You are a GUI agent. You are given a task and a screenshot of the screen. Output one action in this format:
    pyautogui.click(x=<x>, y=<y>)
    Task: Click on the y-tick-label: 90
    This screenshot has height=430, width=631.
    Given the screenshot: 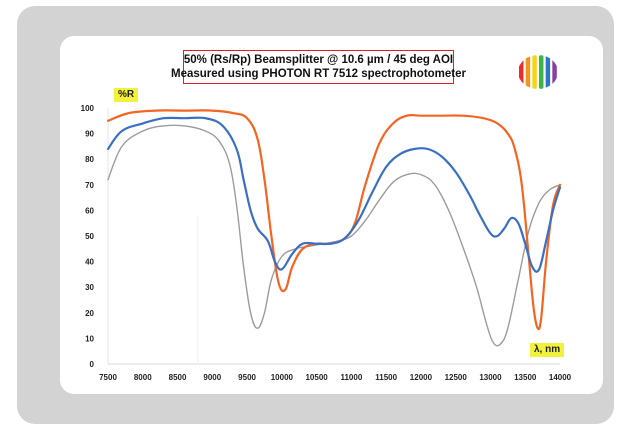 What is the action you would take?
    pyautogui.click(x=89, y=134)
    